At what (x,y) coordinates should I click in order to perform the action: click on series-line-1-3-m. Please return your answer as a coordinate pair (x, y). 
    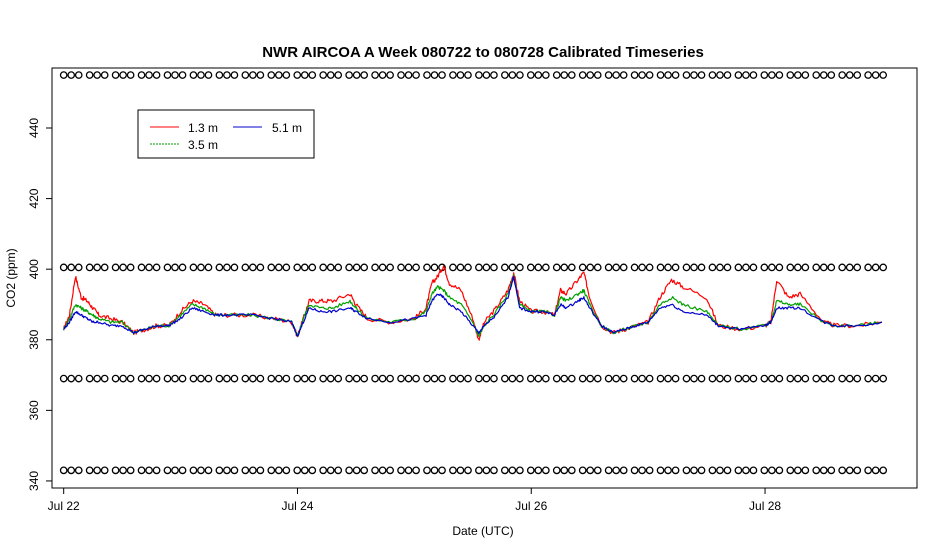
    Looking at the image, I should click on (473, 303).